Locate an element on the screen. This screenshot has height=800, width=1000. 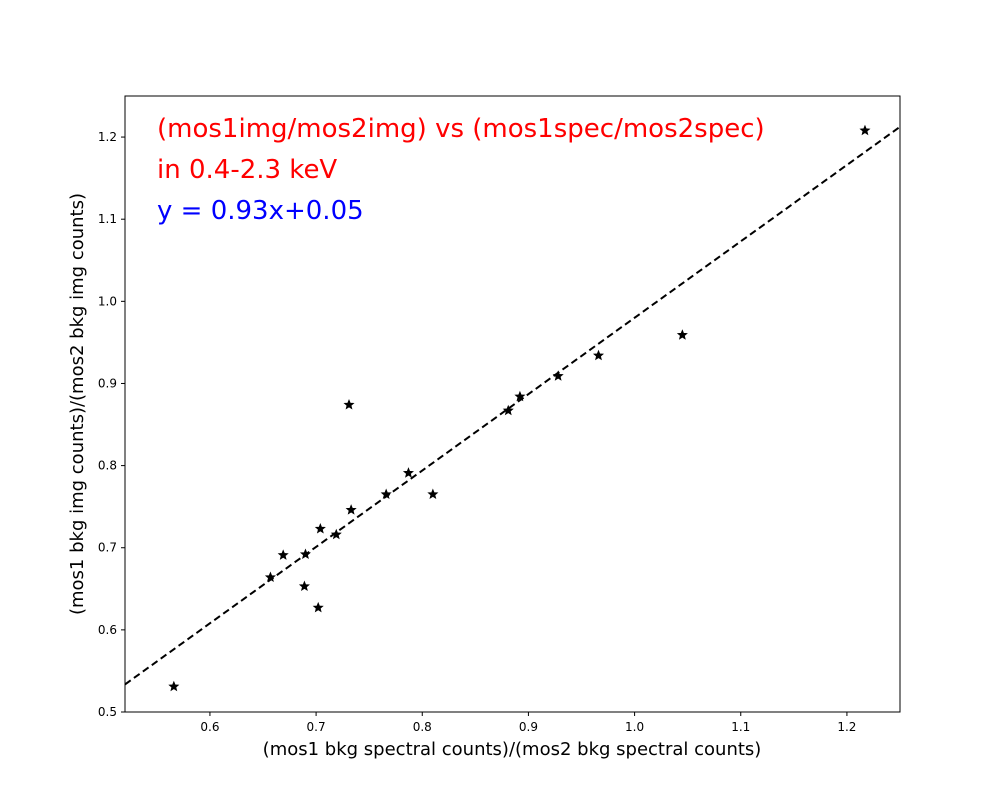
x-tick-label: 0.7 is located at coordinates (316, 727).